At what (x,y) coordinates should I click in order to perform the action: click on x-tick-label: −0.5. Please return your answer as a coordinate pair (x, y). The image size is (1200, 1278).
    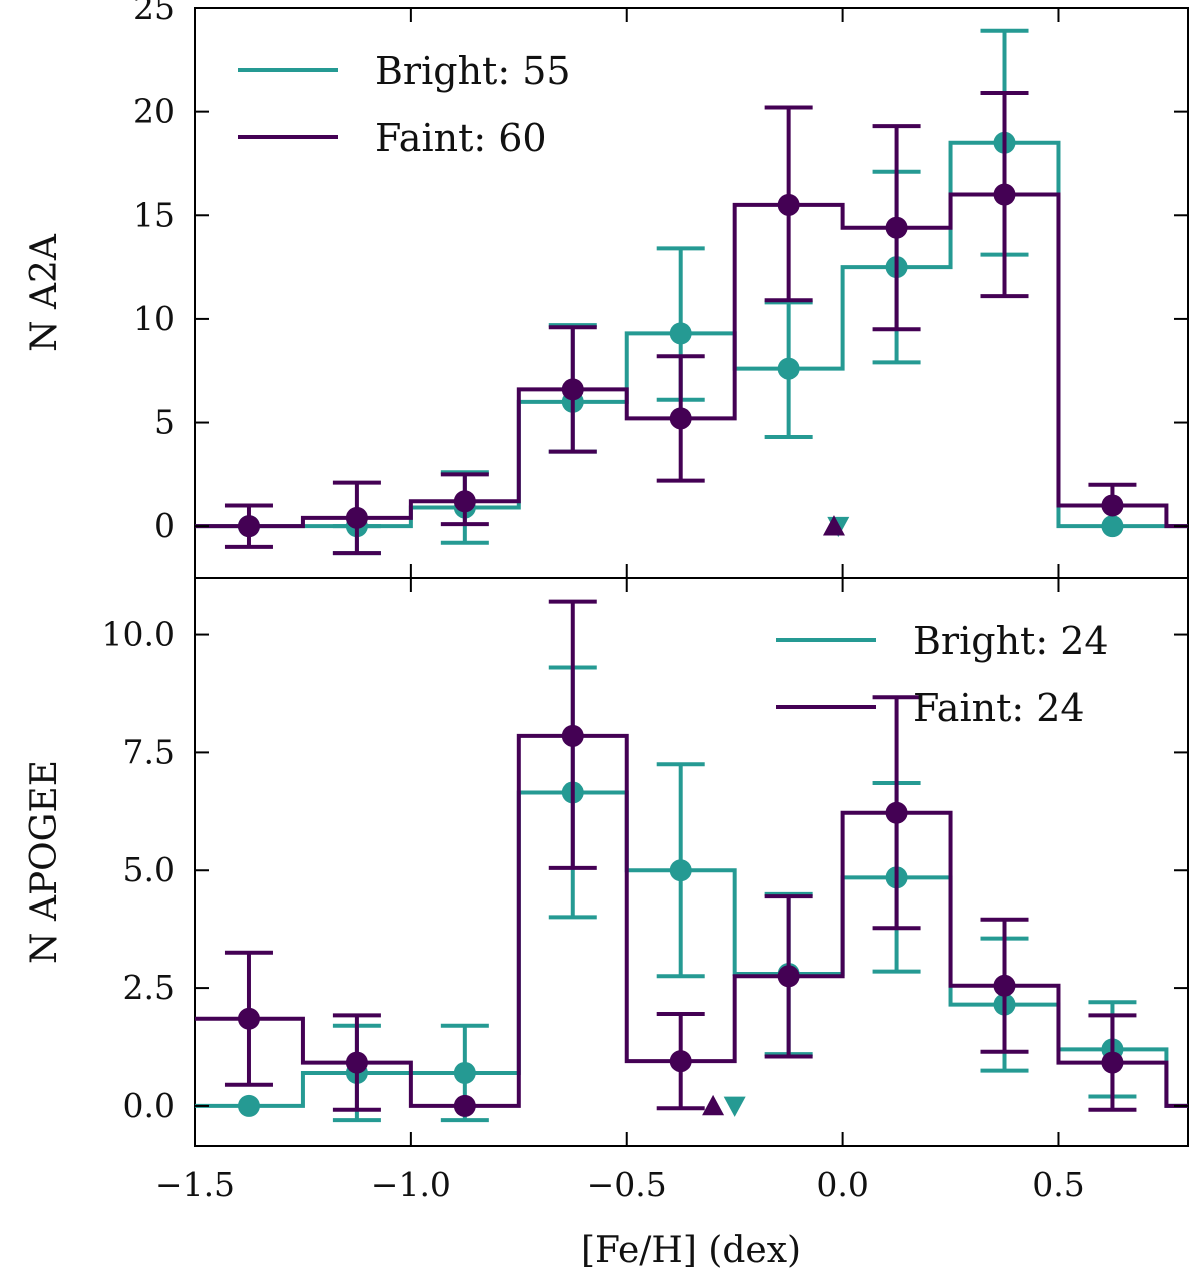
    Looking at the image, I should click on (627, 1184).